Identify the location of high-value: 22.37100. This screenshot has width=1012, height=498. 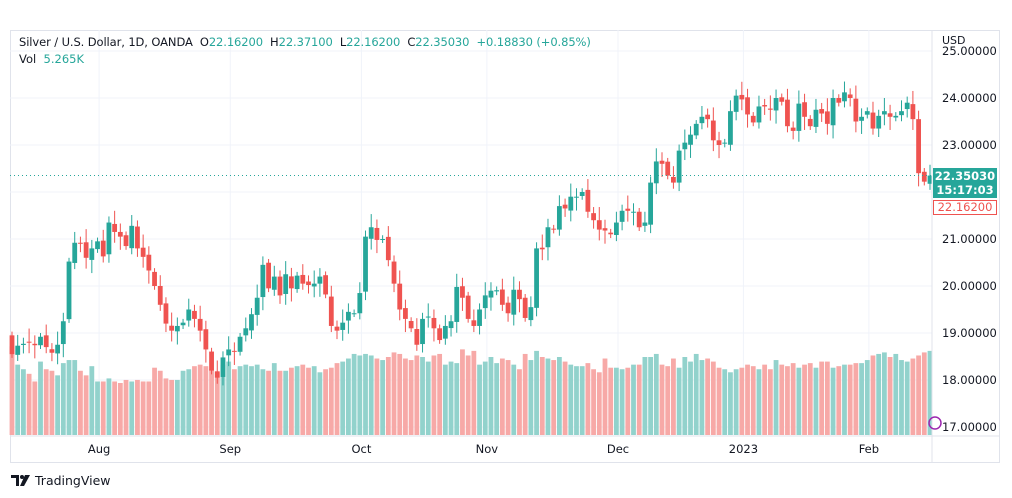
(305, 42).